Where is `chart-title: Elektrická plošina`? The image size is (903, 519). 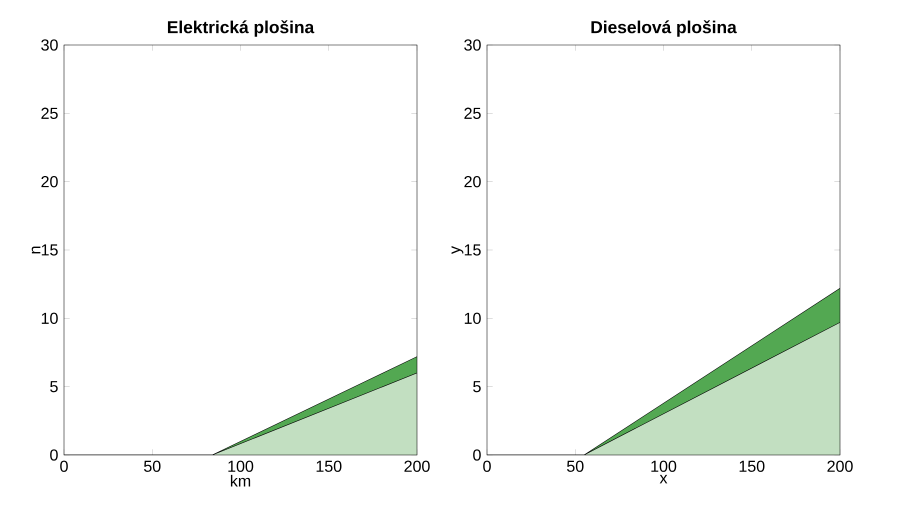 chart-title: Elektrická plošina is located at coordinates (241, 28).